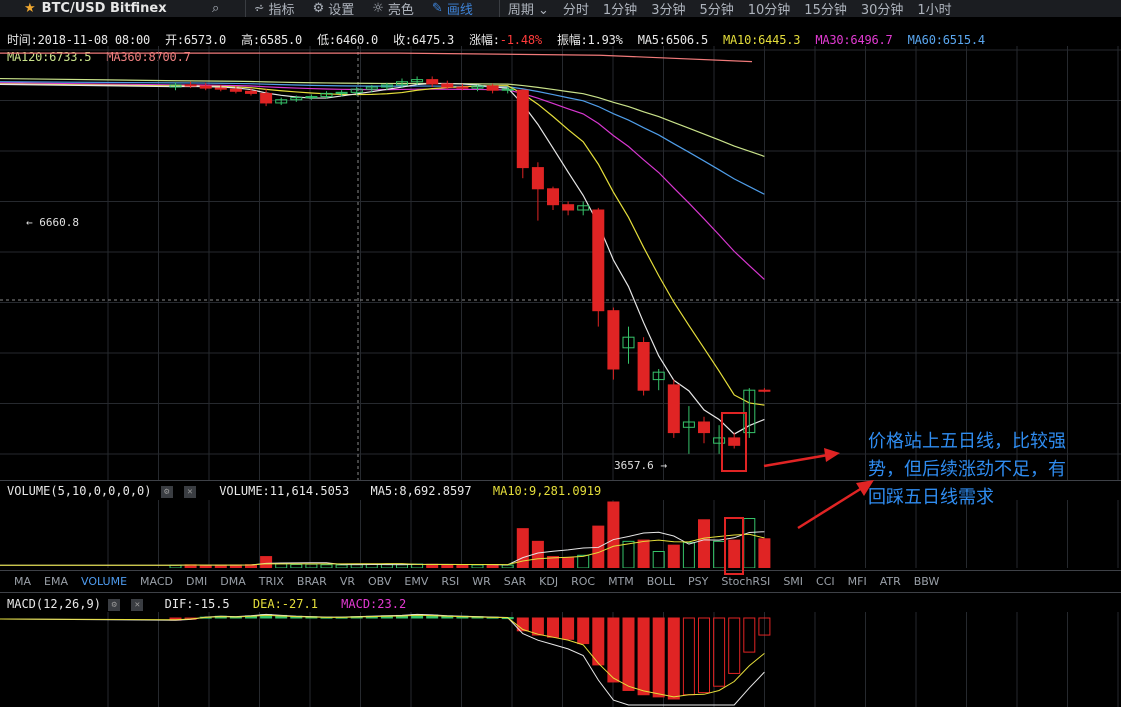 Image resolution: width=1121 pixels, height=707 pixels. I want to click on tab-bbw: BBW, so click(926, 581).